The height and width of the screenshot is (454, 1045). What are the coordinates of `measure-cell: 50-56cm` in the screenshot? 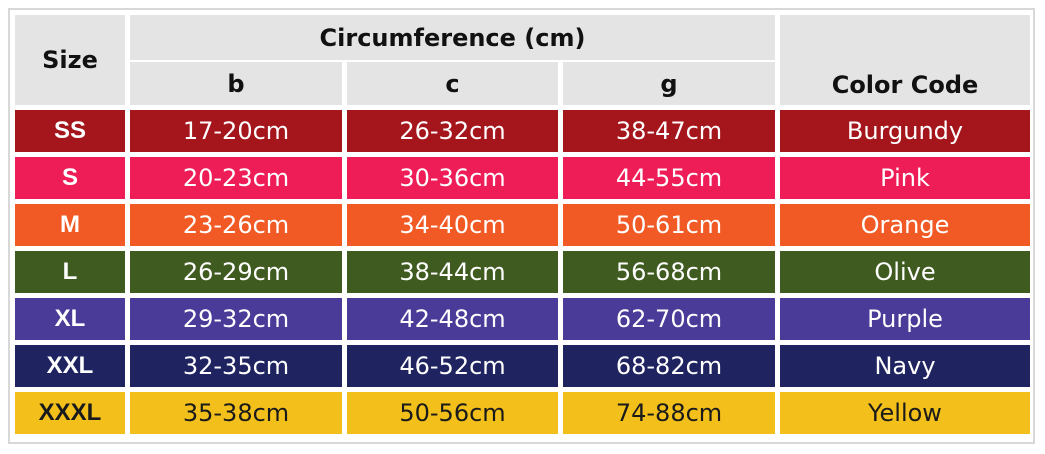 It's located at (452, 413).